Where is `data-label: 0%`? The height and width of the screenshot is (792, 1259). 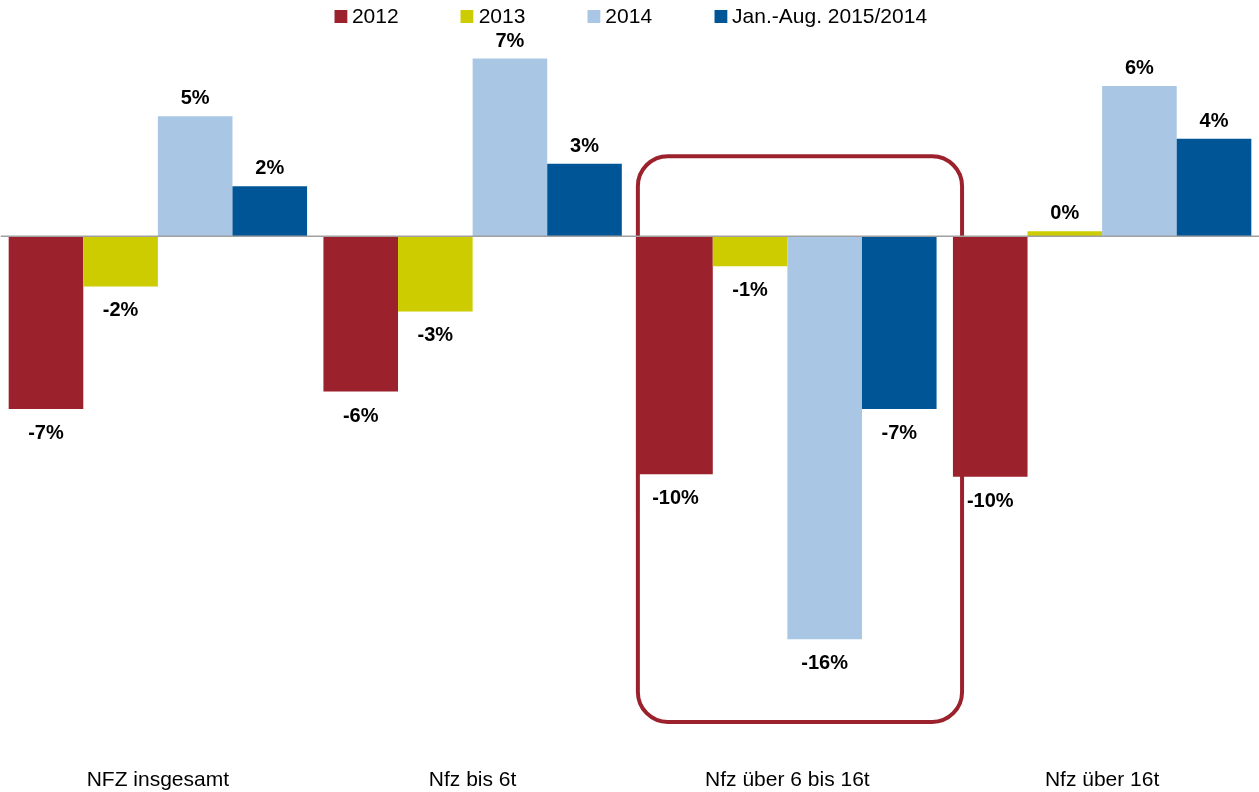 data-label: 0% is located at coordinates (1065, 212).